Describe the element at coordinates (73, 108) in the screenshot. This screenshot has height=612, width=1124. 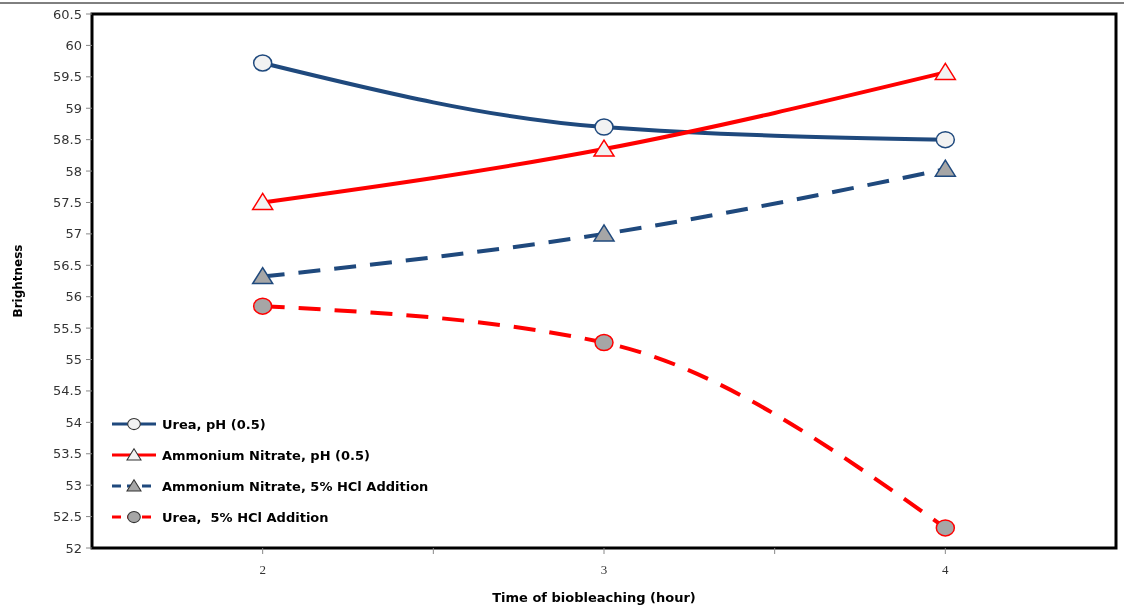
I see `y-tick-label: 59` at that location.